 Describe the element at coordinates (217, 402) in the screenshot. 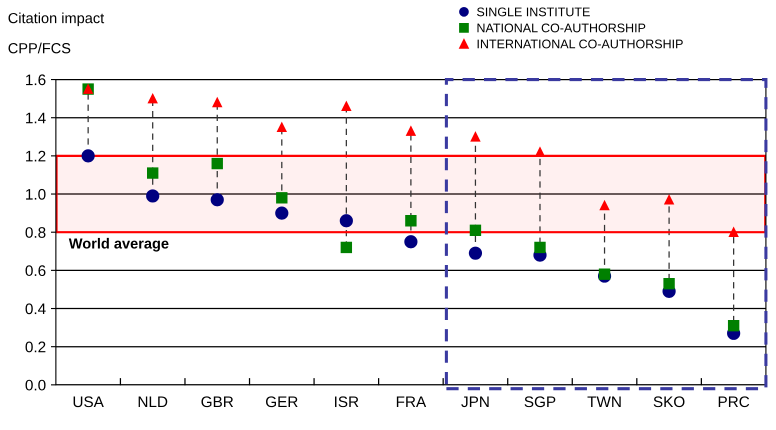

I see `x-tick-label: GBR` at that location.